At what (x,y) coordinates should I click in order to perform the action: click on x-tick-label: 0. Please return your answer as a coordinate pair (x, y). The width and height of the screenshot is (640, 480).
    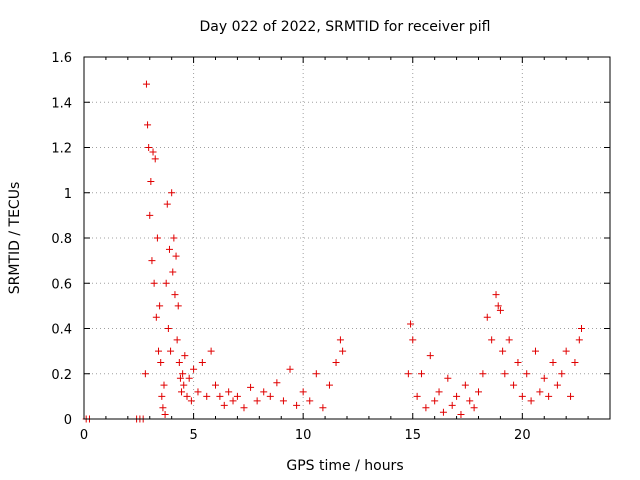
    Looking at the image, I should click on (84, 435).